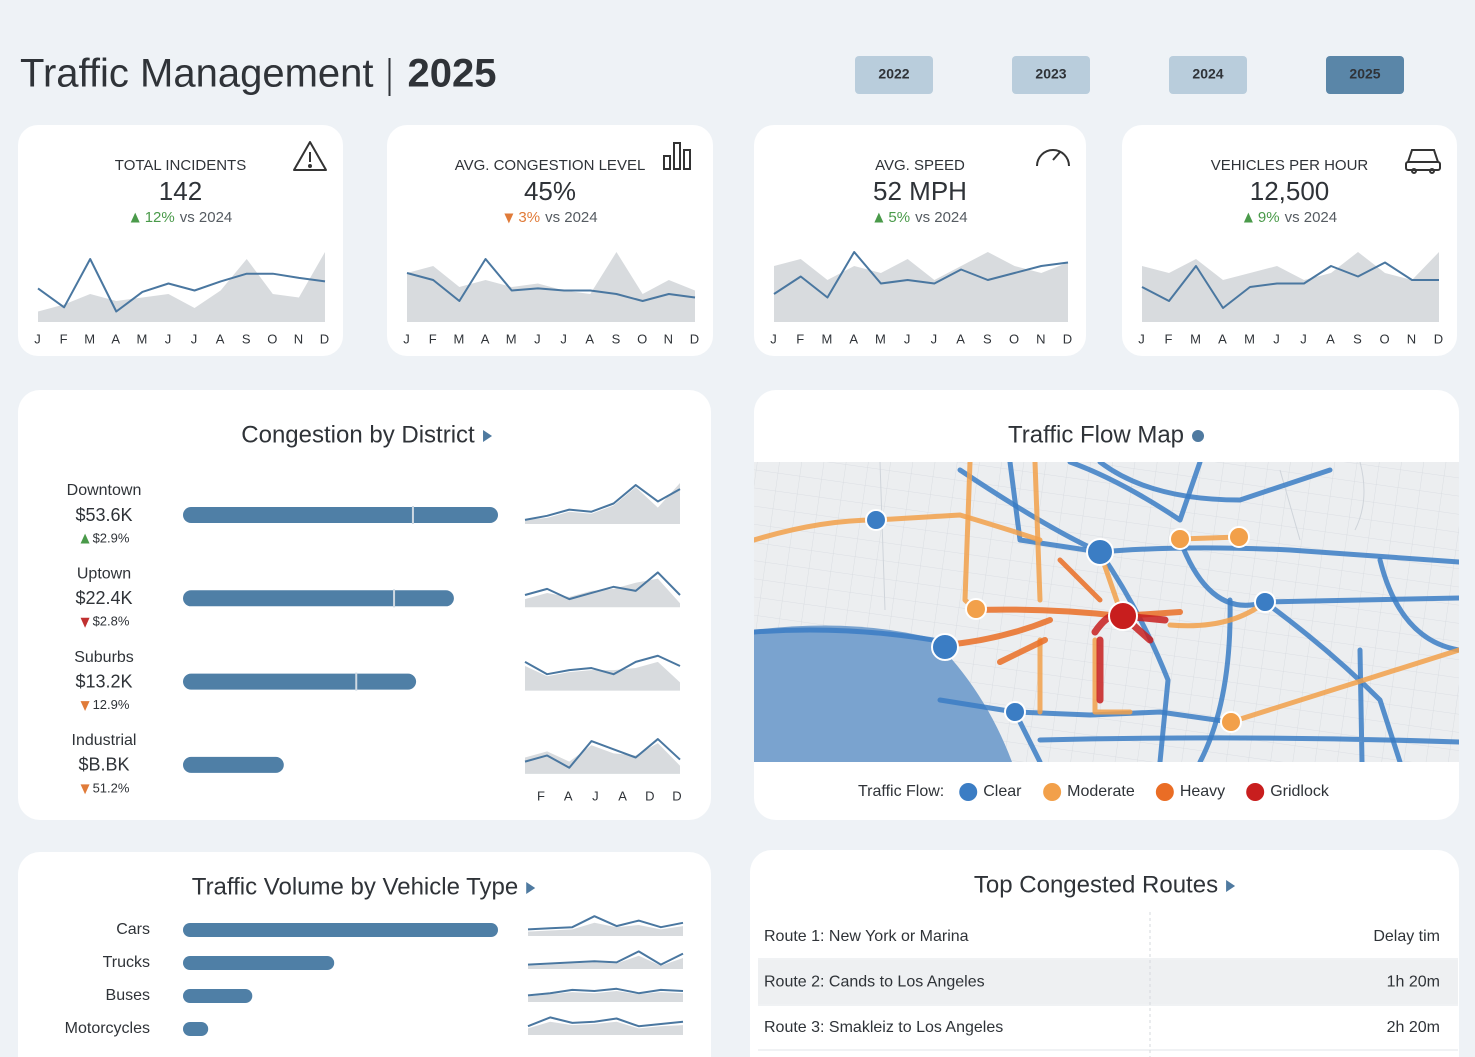  I want to click on year-button: 2024, so click(1208, 75).